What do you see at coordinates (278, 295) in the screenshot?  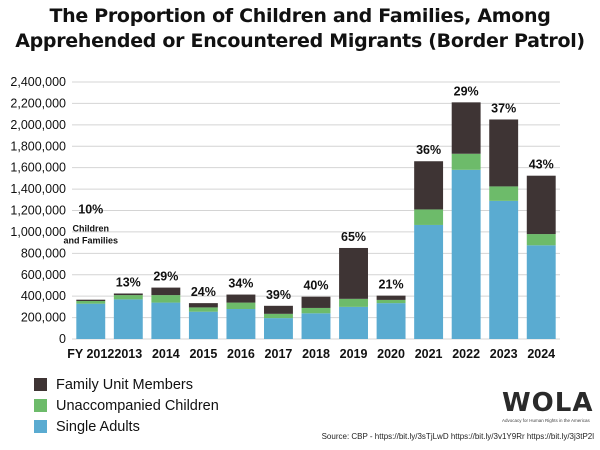 I see `bar-percent-label: 39%` at bounding box center [278, 295].